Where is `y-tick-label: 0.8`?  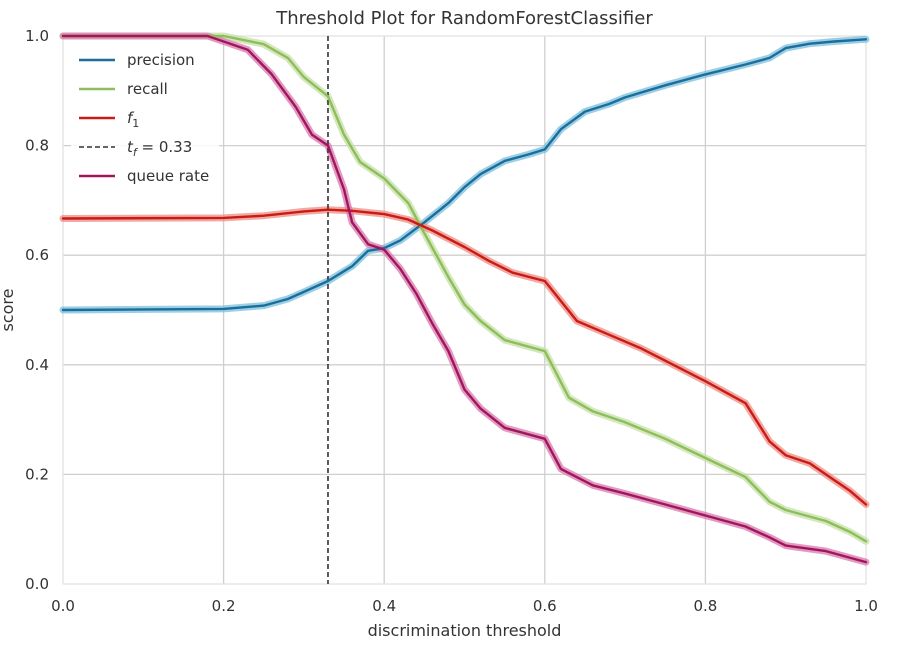
y-tick-label: 0.8 is located at coordinates (37, 146).